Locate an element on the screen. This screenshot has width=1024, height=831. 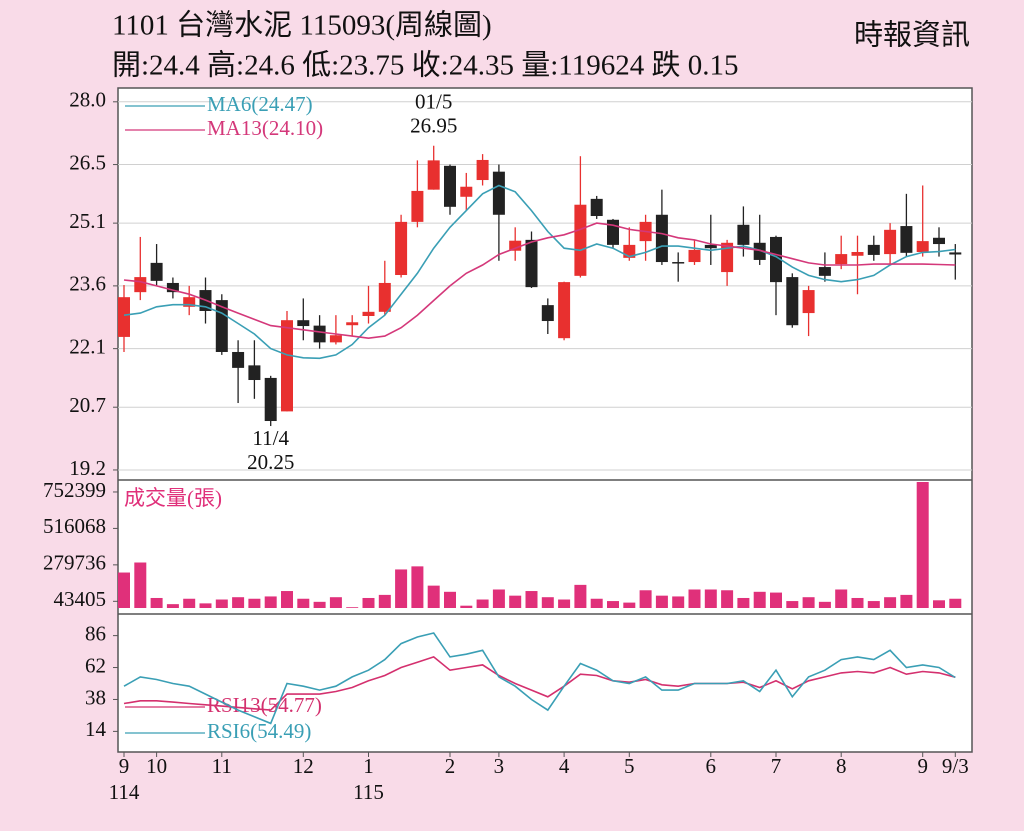
x-tick-label: 1 is located at coordinates (368, 766).